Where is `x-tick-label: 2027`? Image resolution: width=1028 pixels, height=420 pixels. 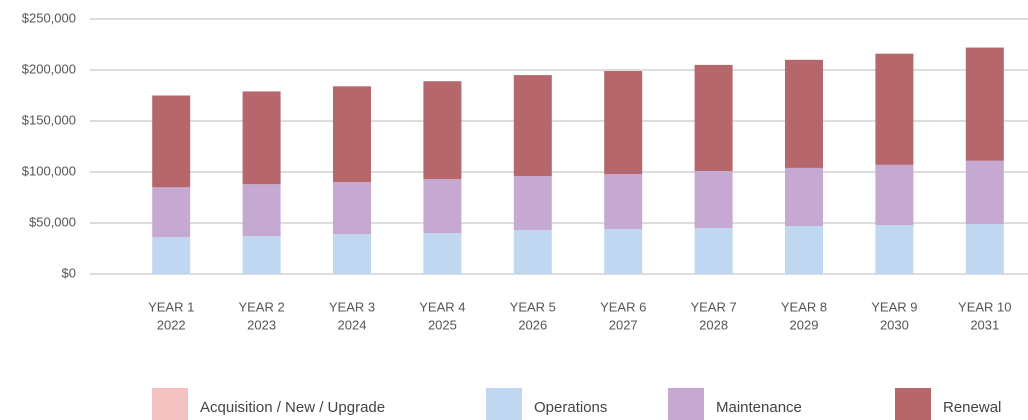
x-tick-label: 2027 is located at coordinates (623, 324).